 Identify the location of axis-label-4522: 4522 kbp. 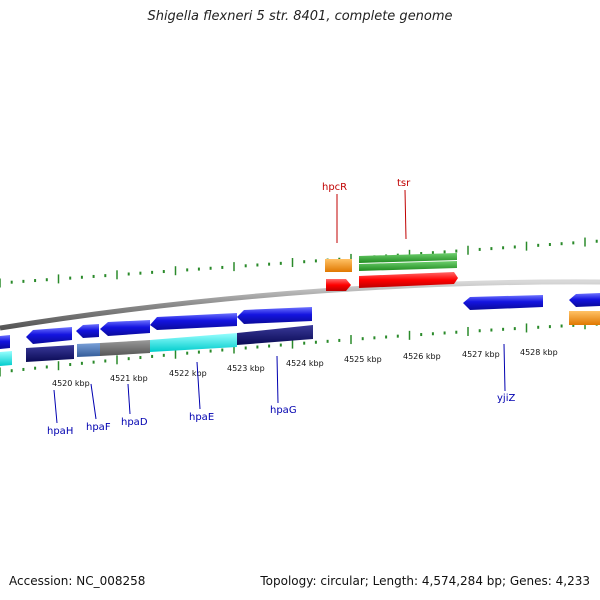
(188, 373).